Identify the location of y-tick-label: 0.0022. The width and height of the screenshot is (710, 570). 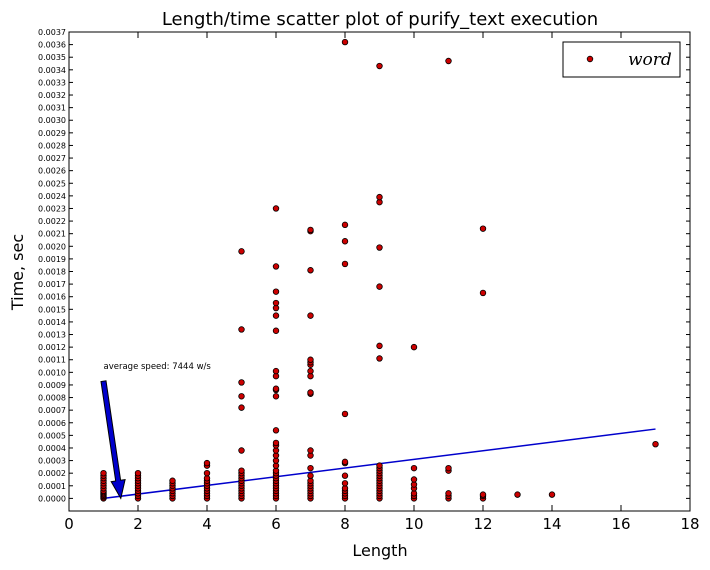
(52, 221).